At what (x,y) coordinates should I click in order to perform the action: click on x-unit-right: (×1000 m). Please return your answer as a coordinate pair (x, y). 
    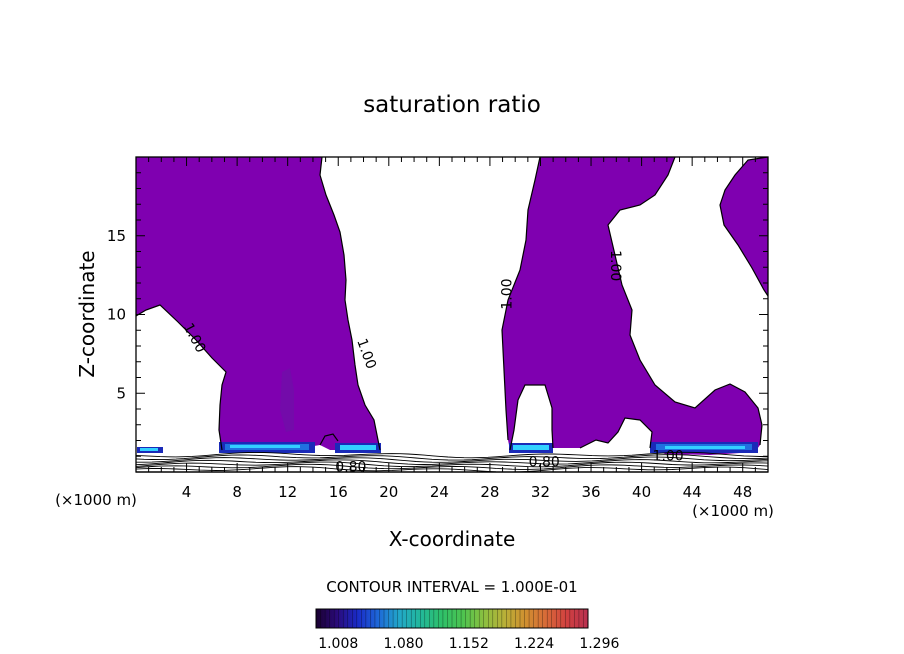
    Looking at the image, I should click on (733, 511).